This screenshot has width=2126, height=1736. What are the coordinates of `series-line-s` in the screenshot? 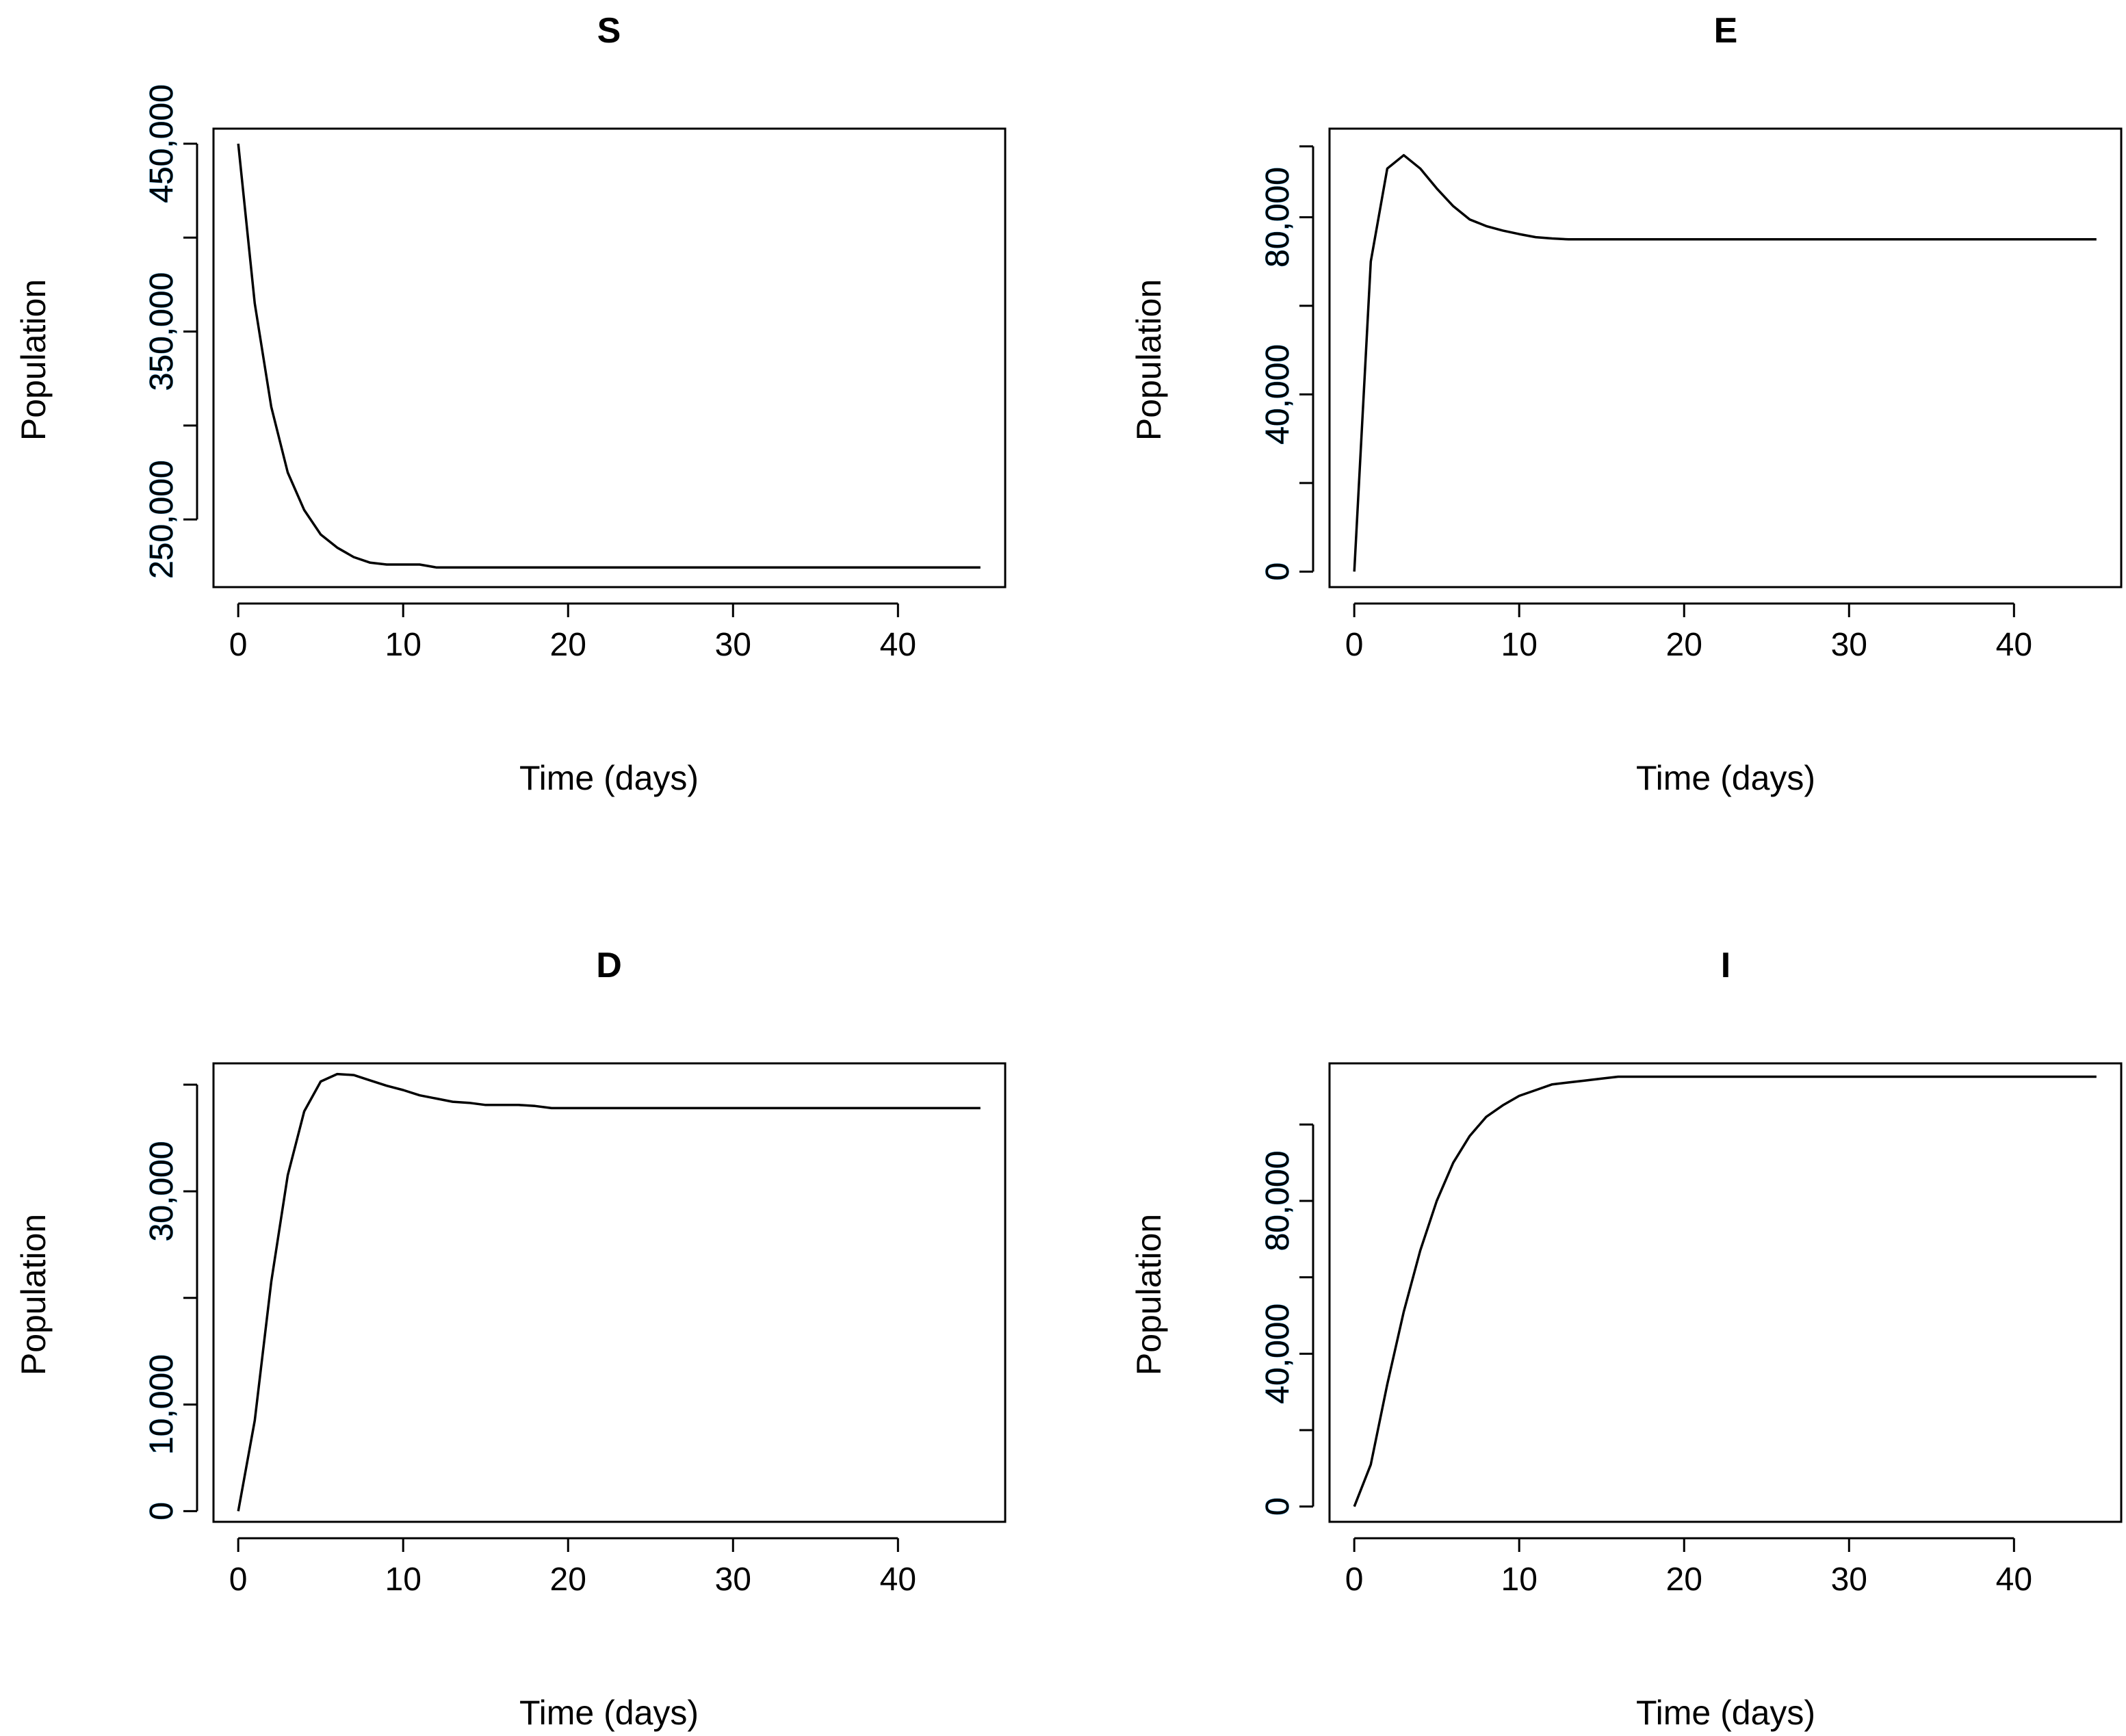 It's located at (609, 356).